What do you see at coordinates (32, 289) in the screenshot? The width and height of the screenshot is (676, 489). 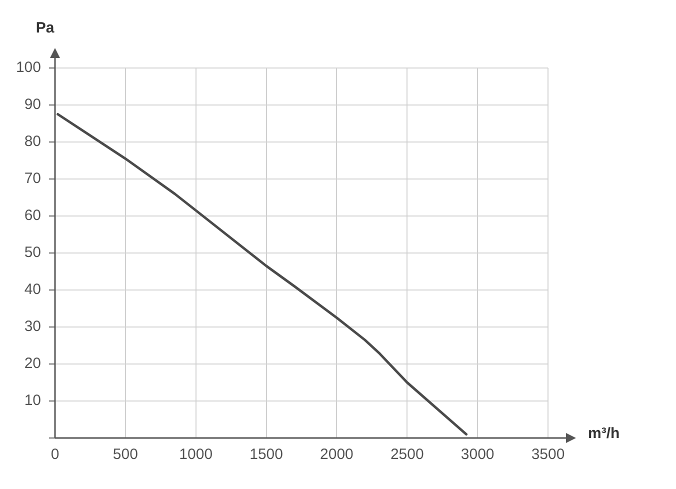 I see `y-tick-label: 40` at bounding box center [32, 289].